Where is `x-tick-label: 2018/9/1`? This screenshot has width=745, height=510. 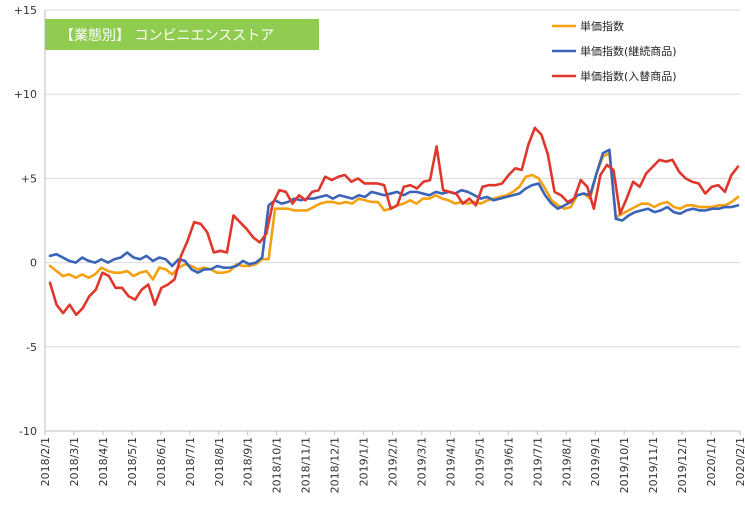
x-tick-label: 2018/9/1 is located at coordinates (248, 461).